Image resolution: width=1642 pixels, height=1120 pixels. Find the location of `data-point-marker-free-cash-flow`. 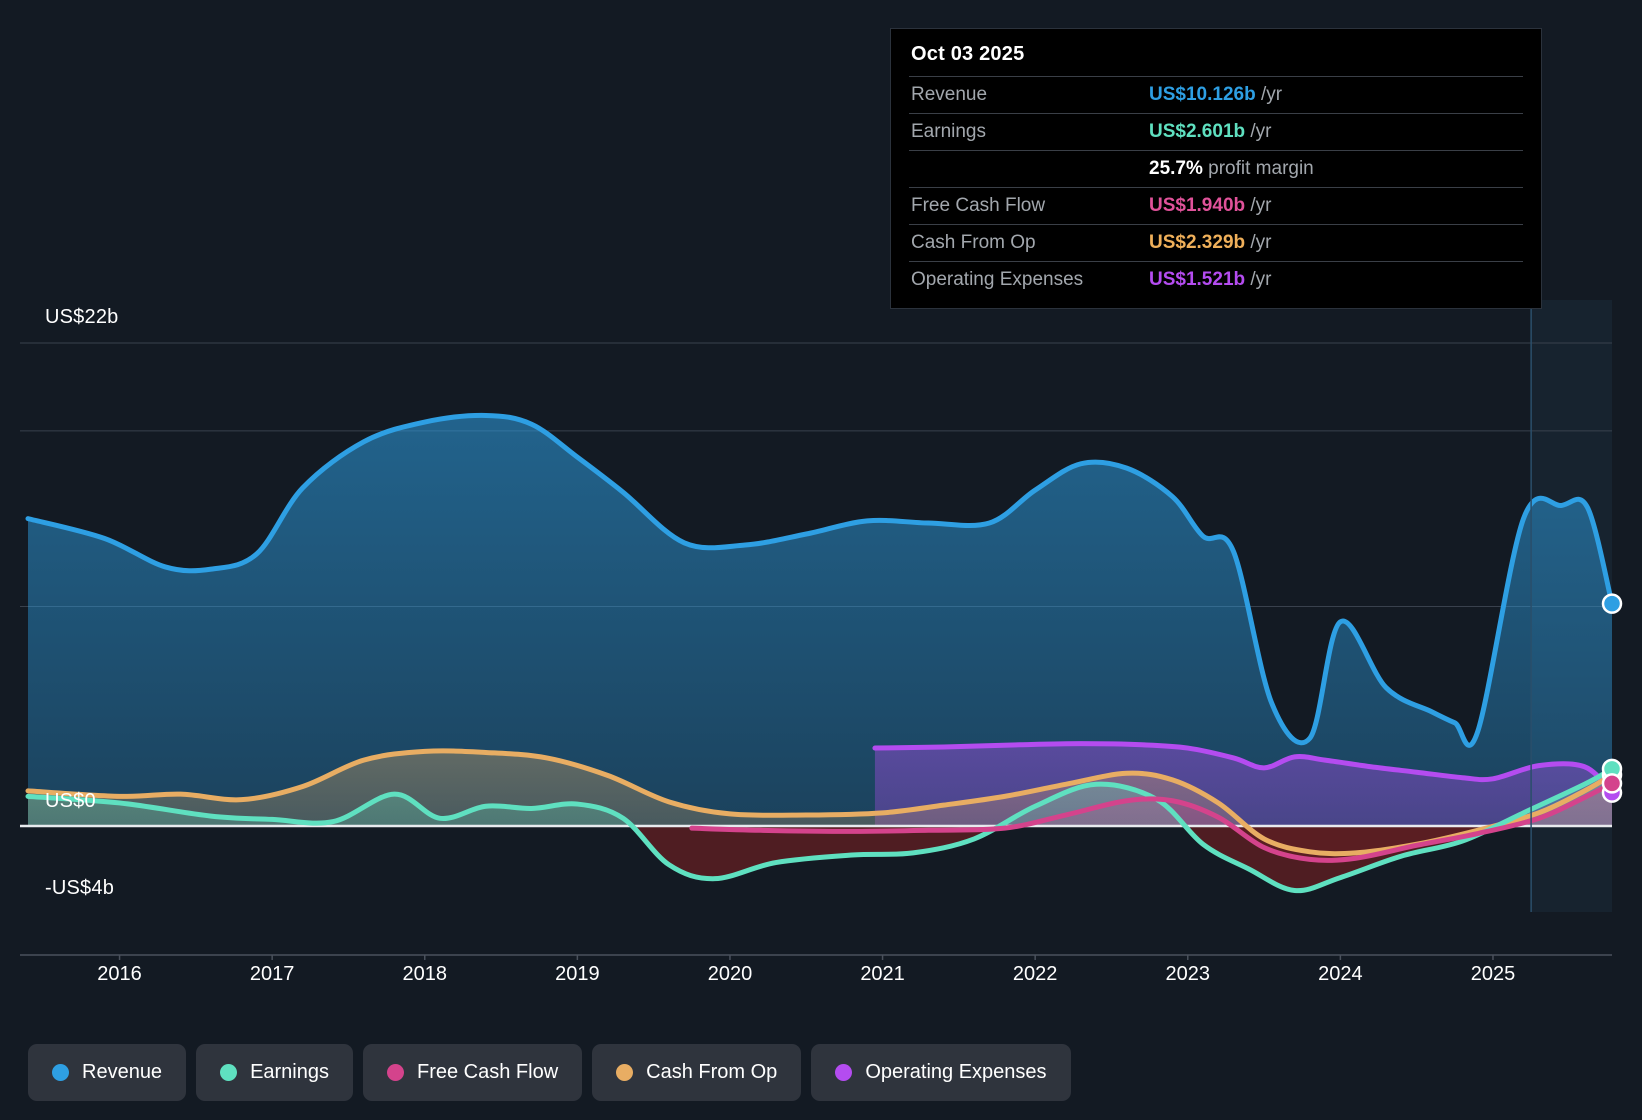

data-point-marker-free-cash-flow is located at coordinates (1612, 783).